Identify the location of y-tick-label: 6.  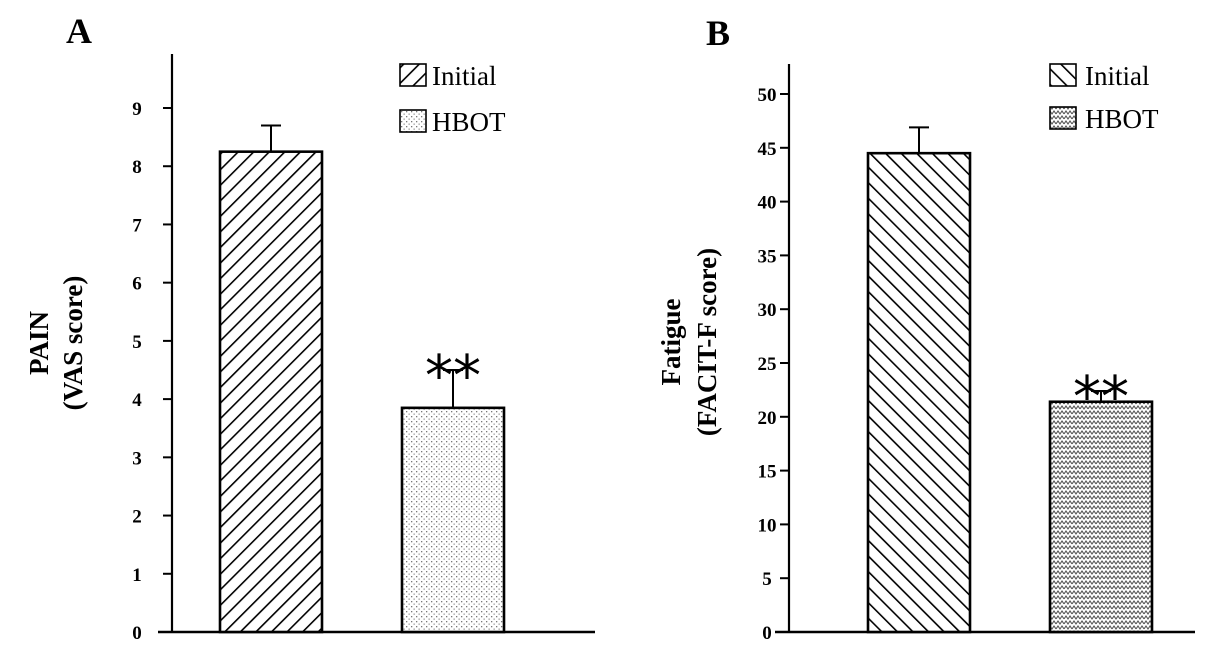
(137, 284).